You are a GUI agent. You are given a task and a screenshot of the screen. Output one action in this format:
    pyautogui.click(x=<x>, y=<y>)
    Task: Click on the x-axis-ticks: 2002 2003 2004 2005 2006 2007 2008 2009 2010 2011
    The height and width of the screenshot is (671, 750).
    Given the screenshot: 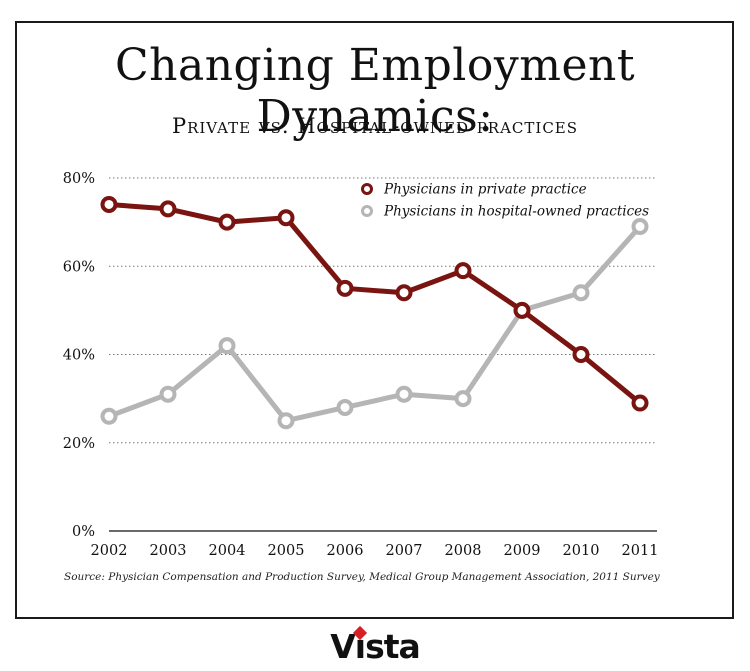 What is the action you would take?
    pyautogui.click(x=375, y=551)
    